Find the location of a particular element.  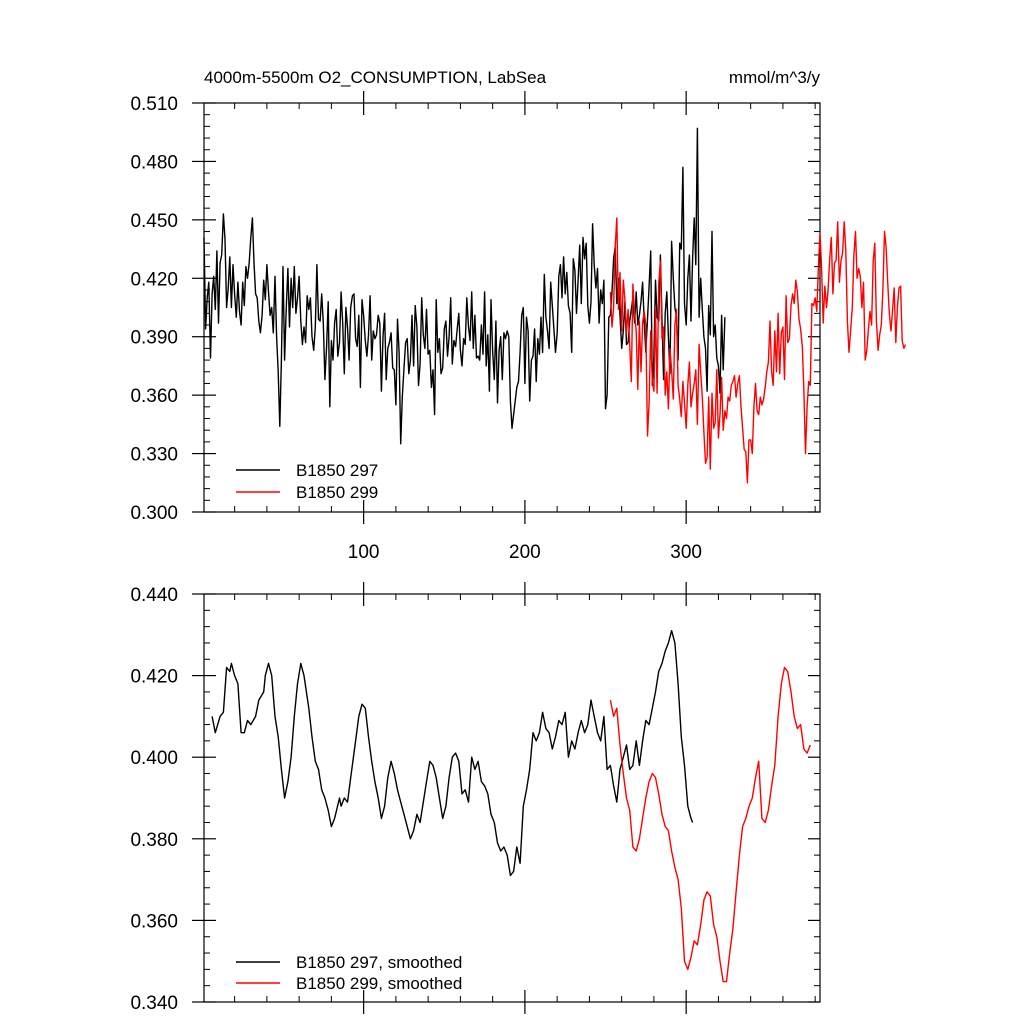

y-tick-label: 0.380 is located at coordinates (154, 840).